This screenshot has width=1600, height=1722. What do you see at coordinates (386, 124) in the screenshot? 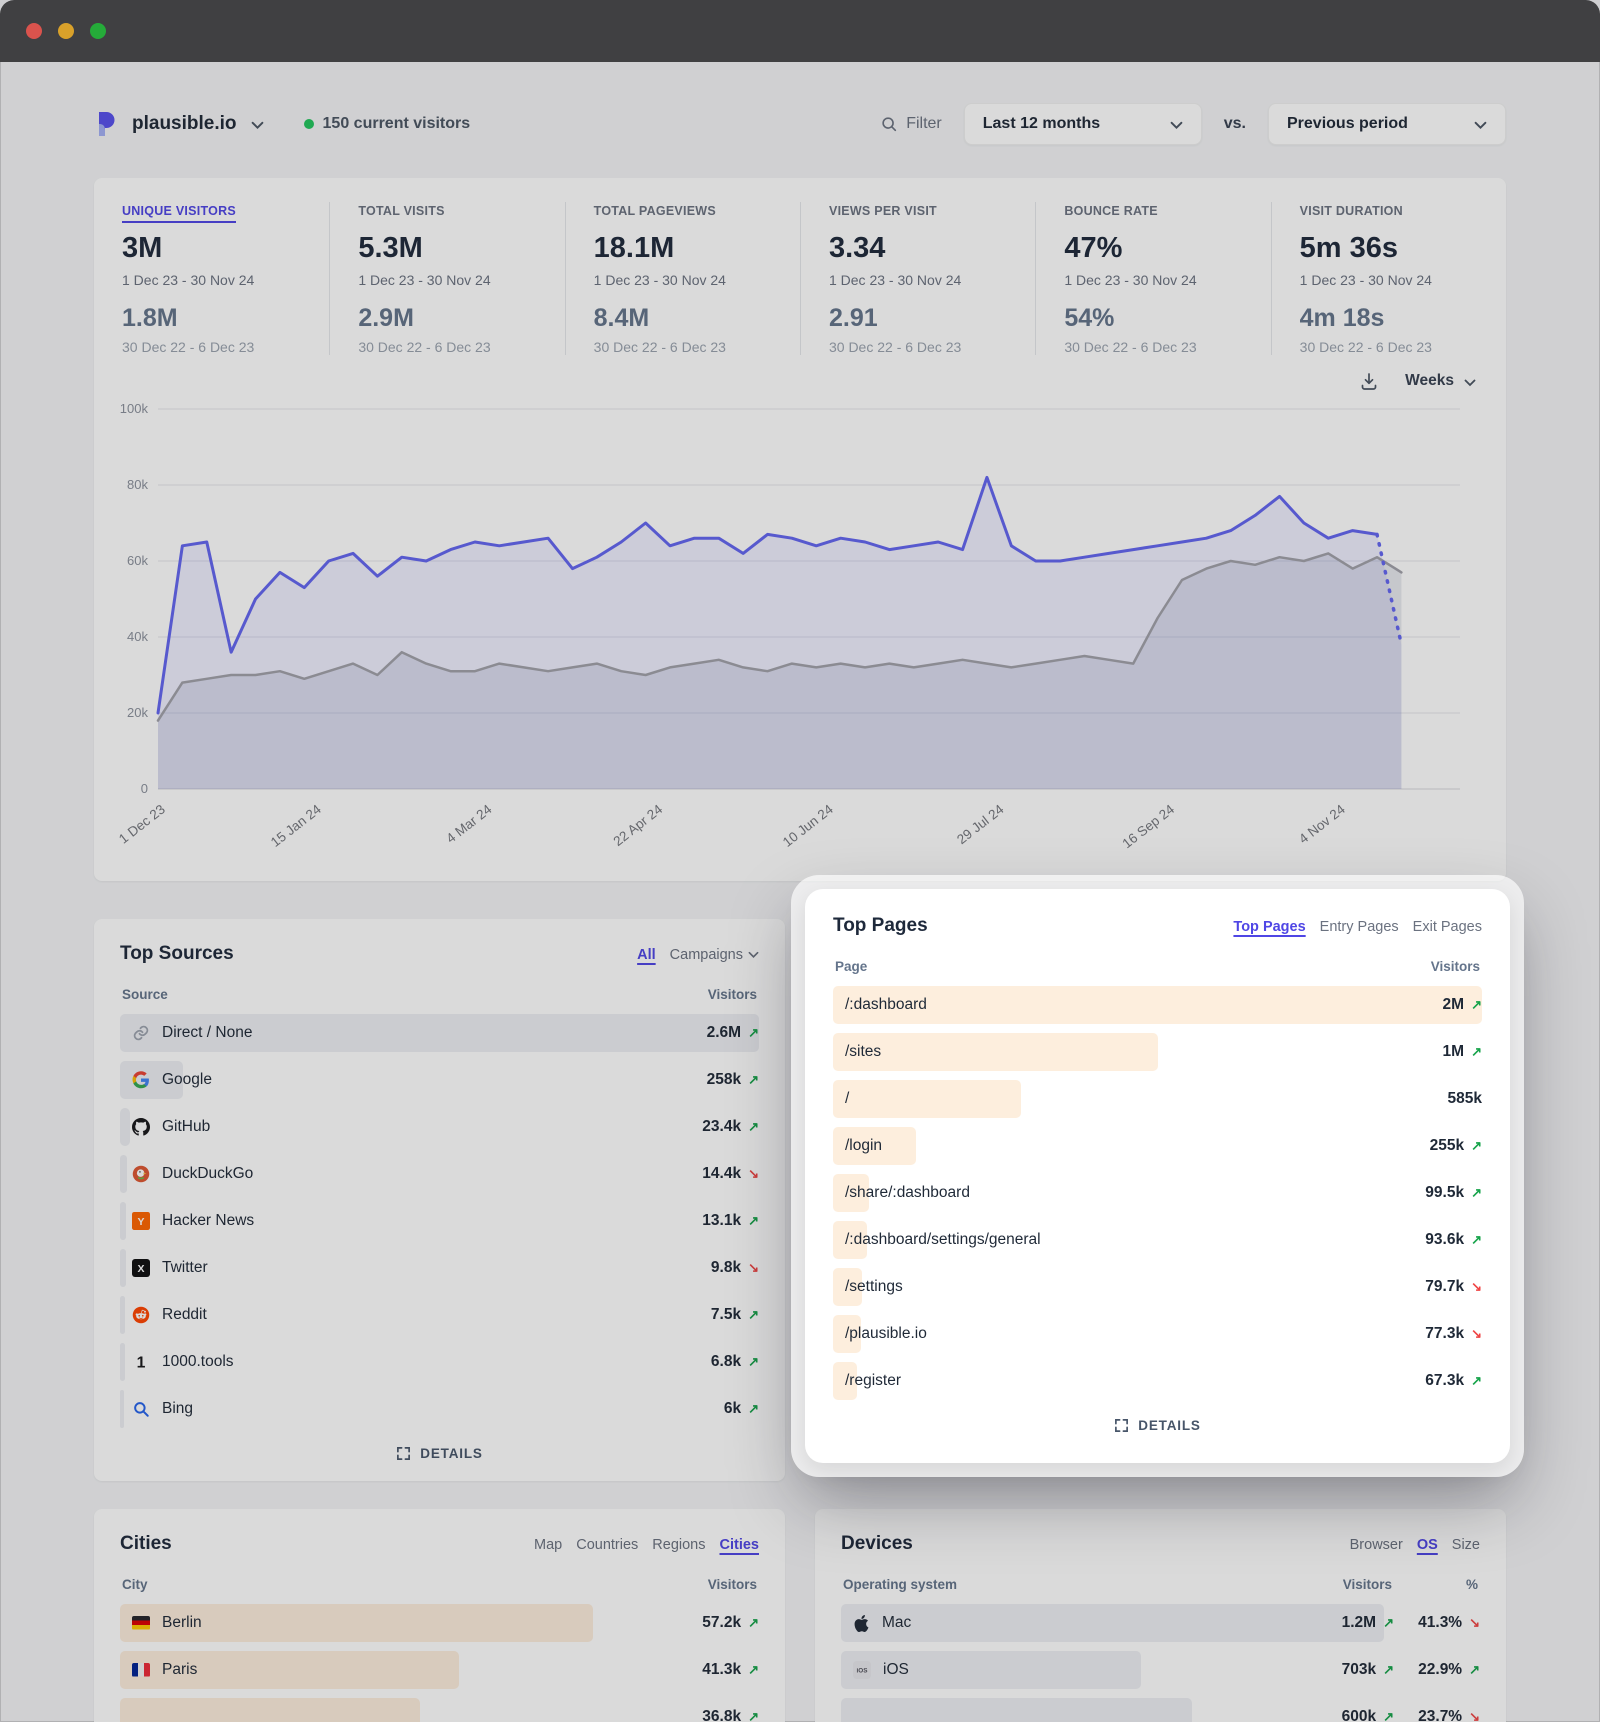
I see `current-visitors: 150 current visitors` at bounding box center [386, 124].